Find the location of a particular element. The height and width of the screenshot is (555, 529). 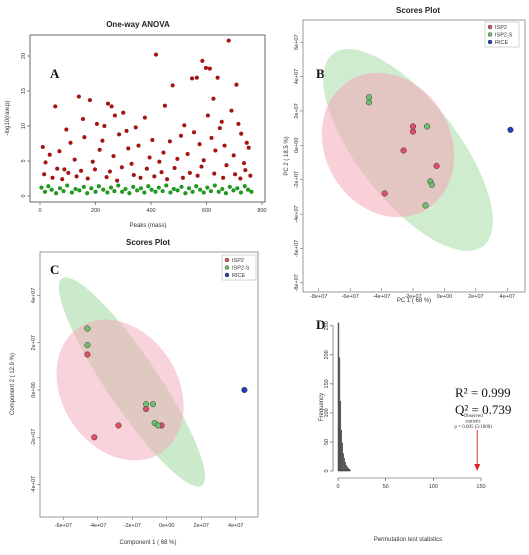

y-tick-label: 2e+07 is located at coordinates (297, 110).